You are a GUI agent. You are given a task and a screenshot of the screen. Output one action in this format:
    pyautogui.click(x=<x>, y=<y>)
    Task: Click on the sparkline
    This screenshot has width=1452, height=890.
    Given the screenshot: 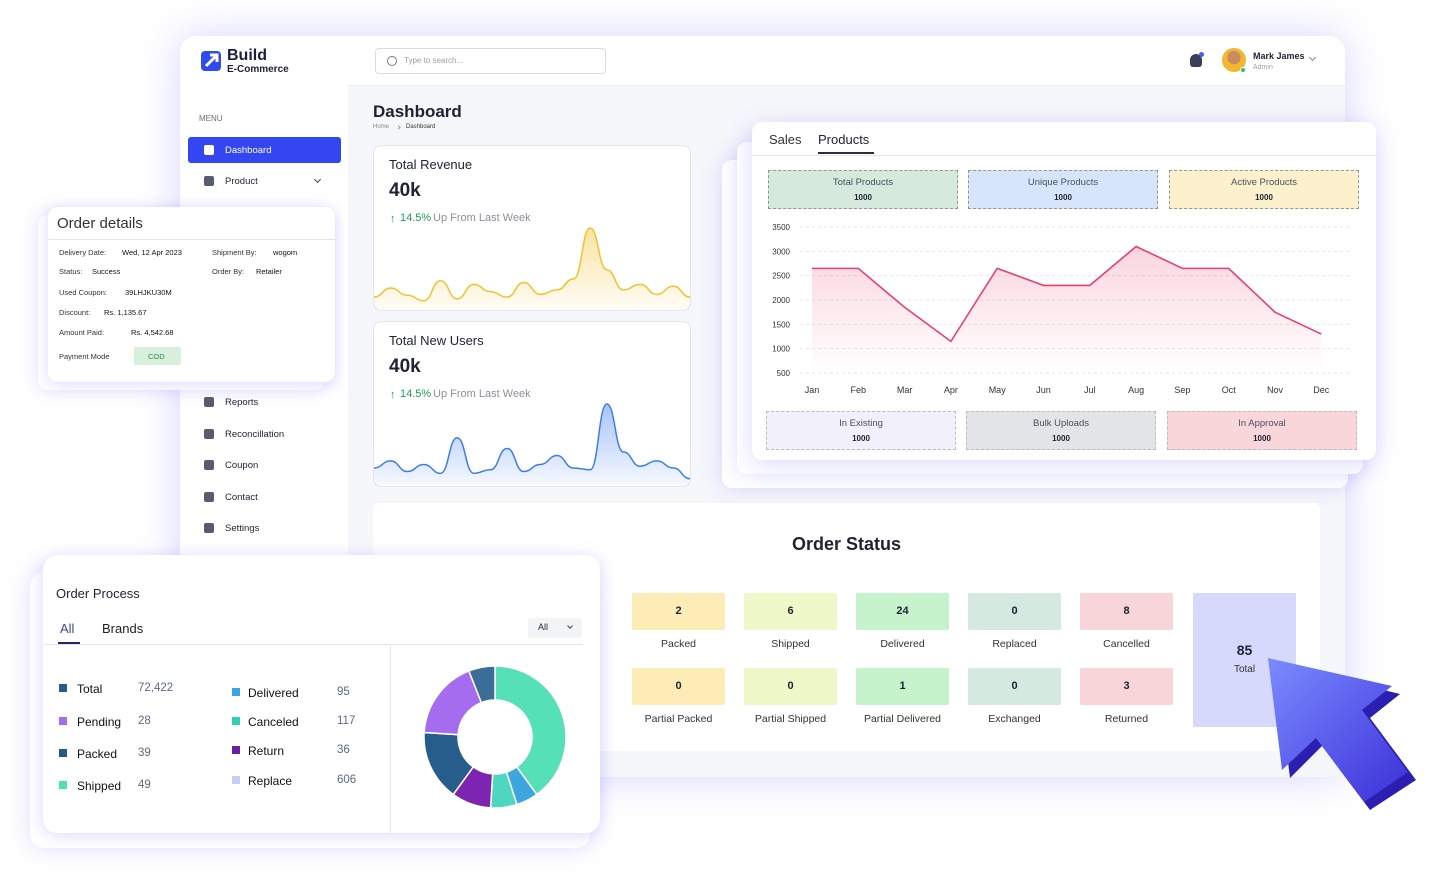 What is the action you would take?
    pyautogui.click(x=532, y=268)
    